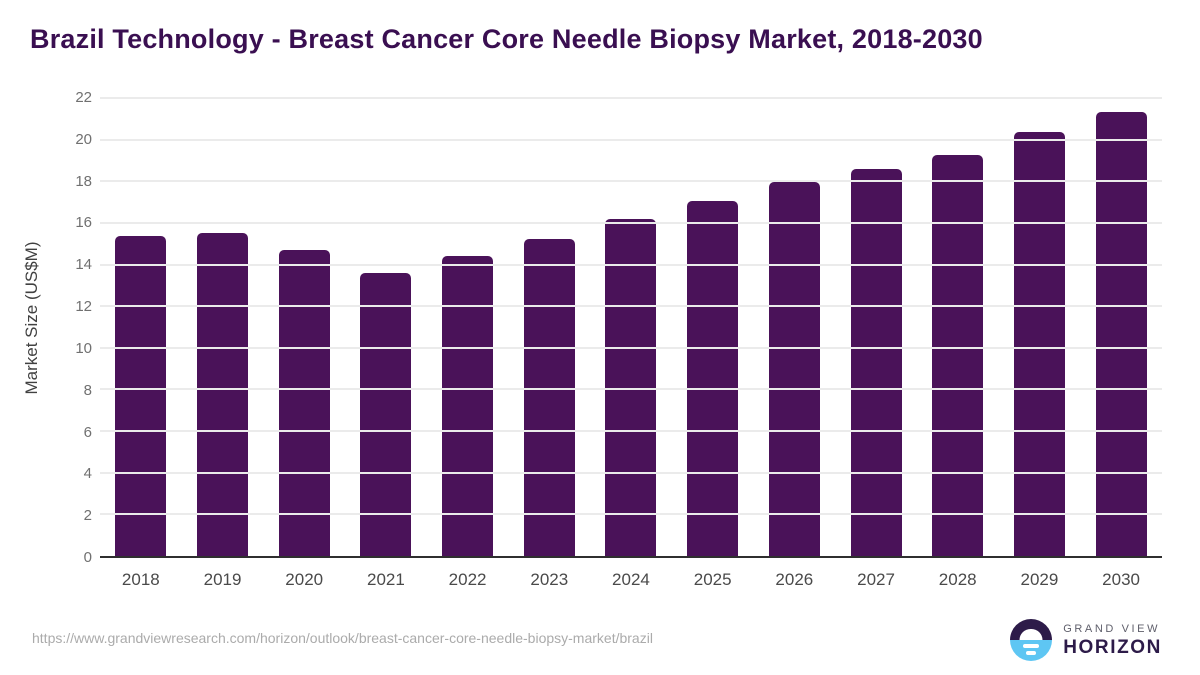  I want to click on bar-column-2021, so click(386, 327).